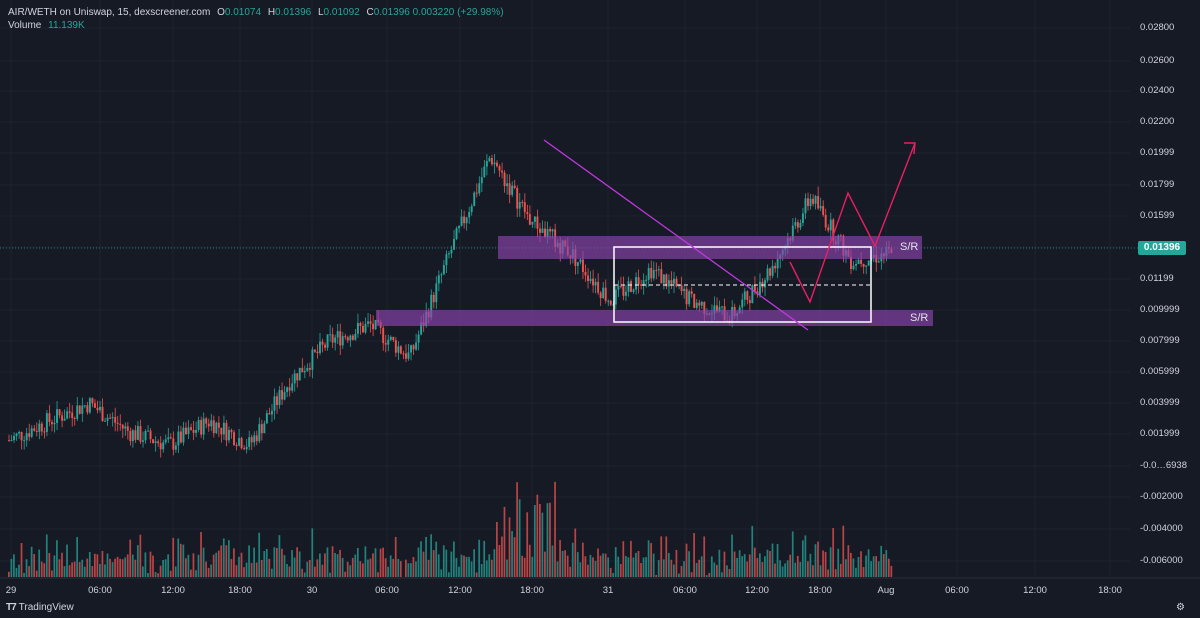  Describe the element at coordinates (40, 607) in the screenshot. I see `tradingview-watermark: T7 TradingView` at that location.